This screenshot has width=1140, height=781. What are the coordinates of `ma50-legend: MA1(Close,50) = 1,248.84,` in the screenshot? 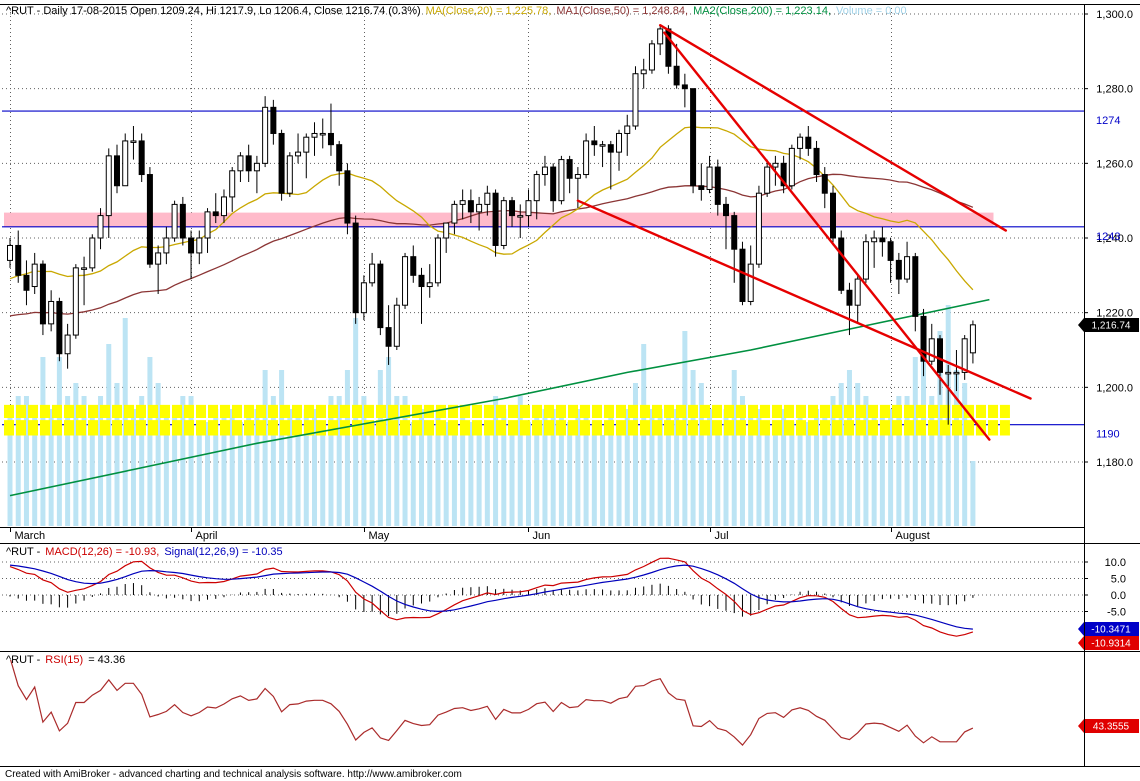 It's located at (622, 11).